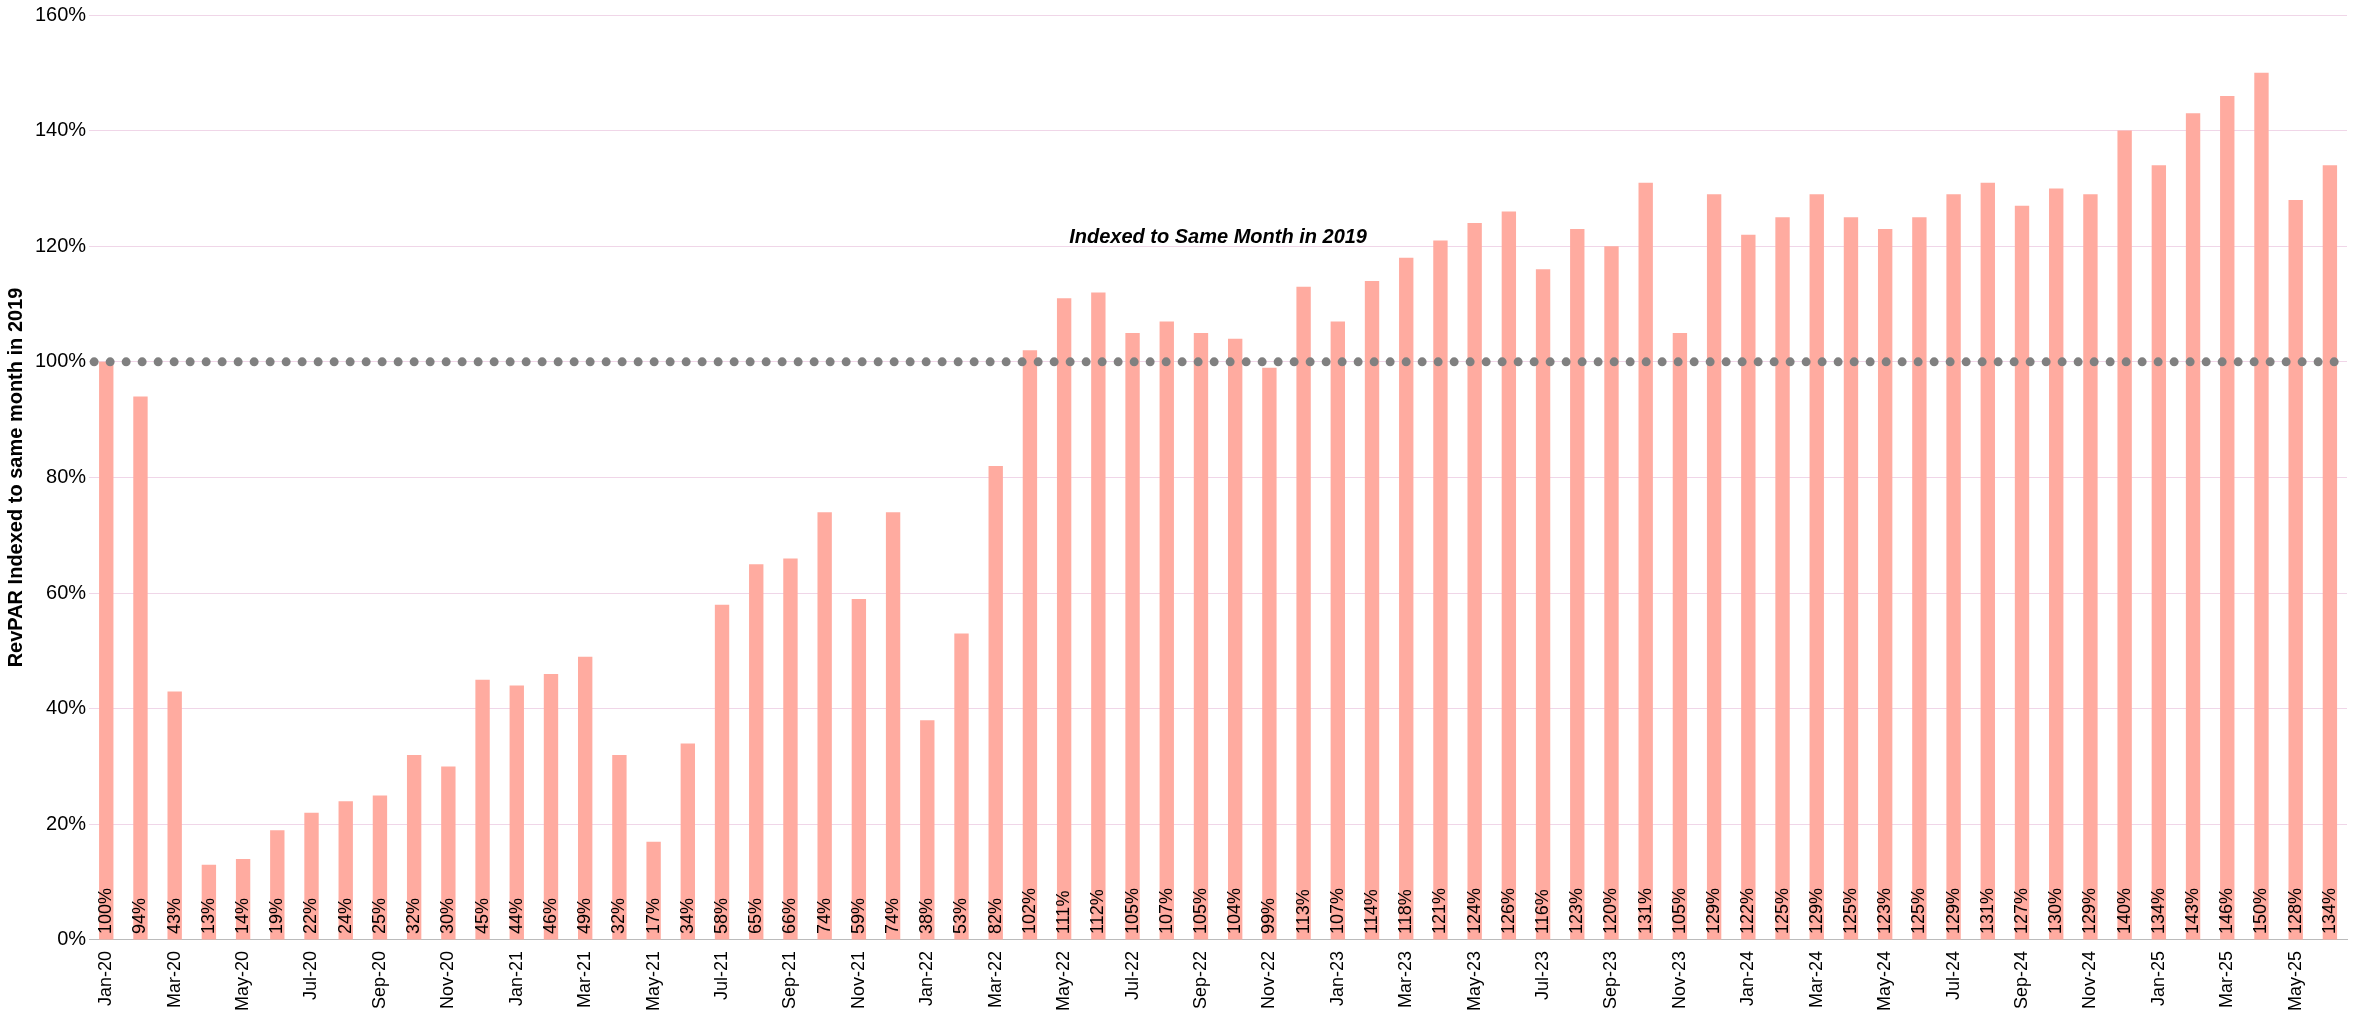  I want to click on x-tick-label: Sep-22, so click(1199, 980).